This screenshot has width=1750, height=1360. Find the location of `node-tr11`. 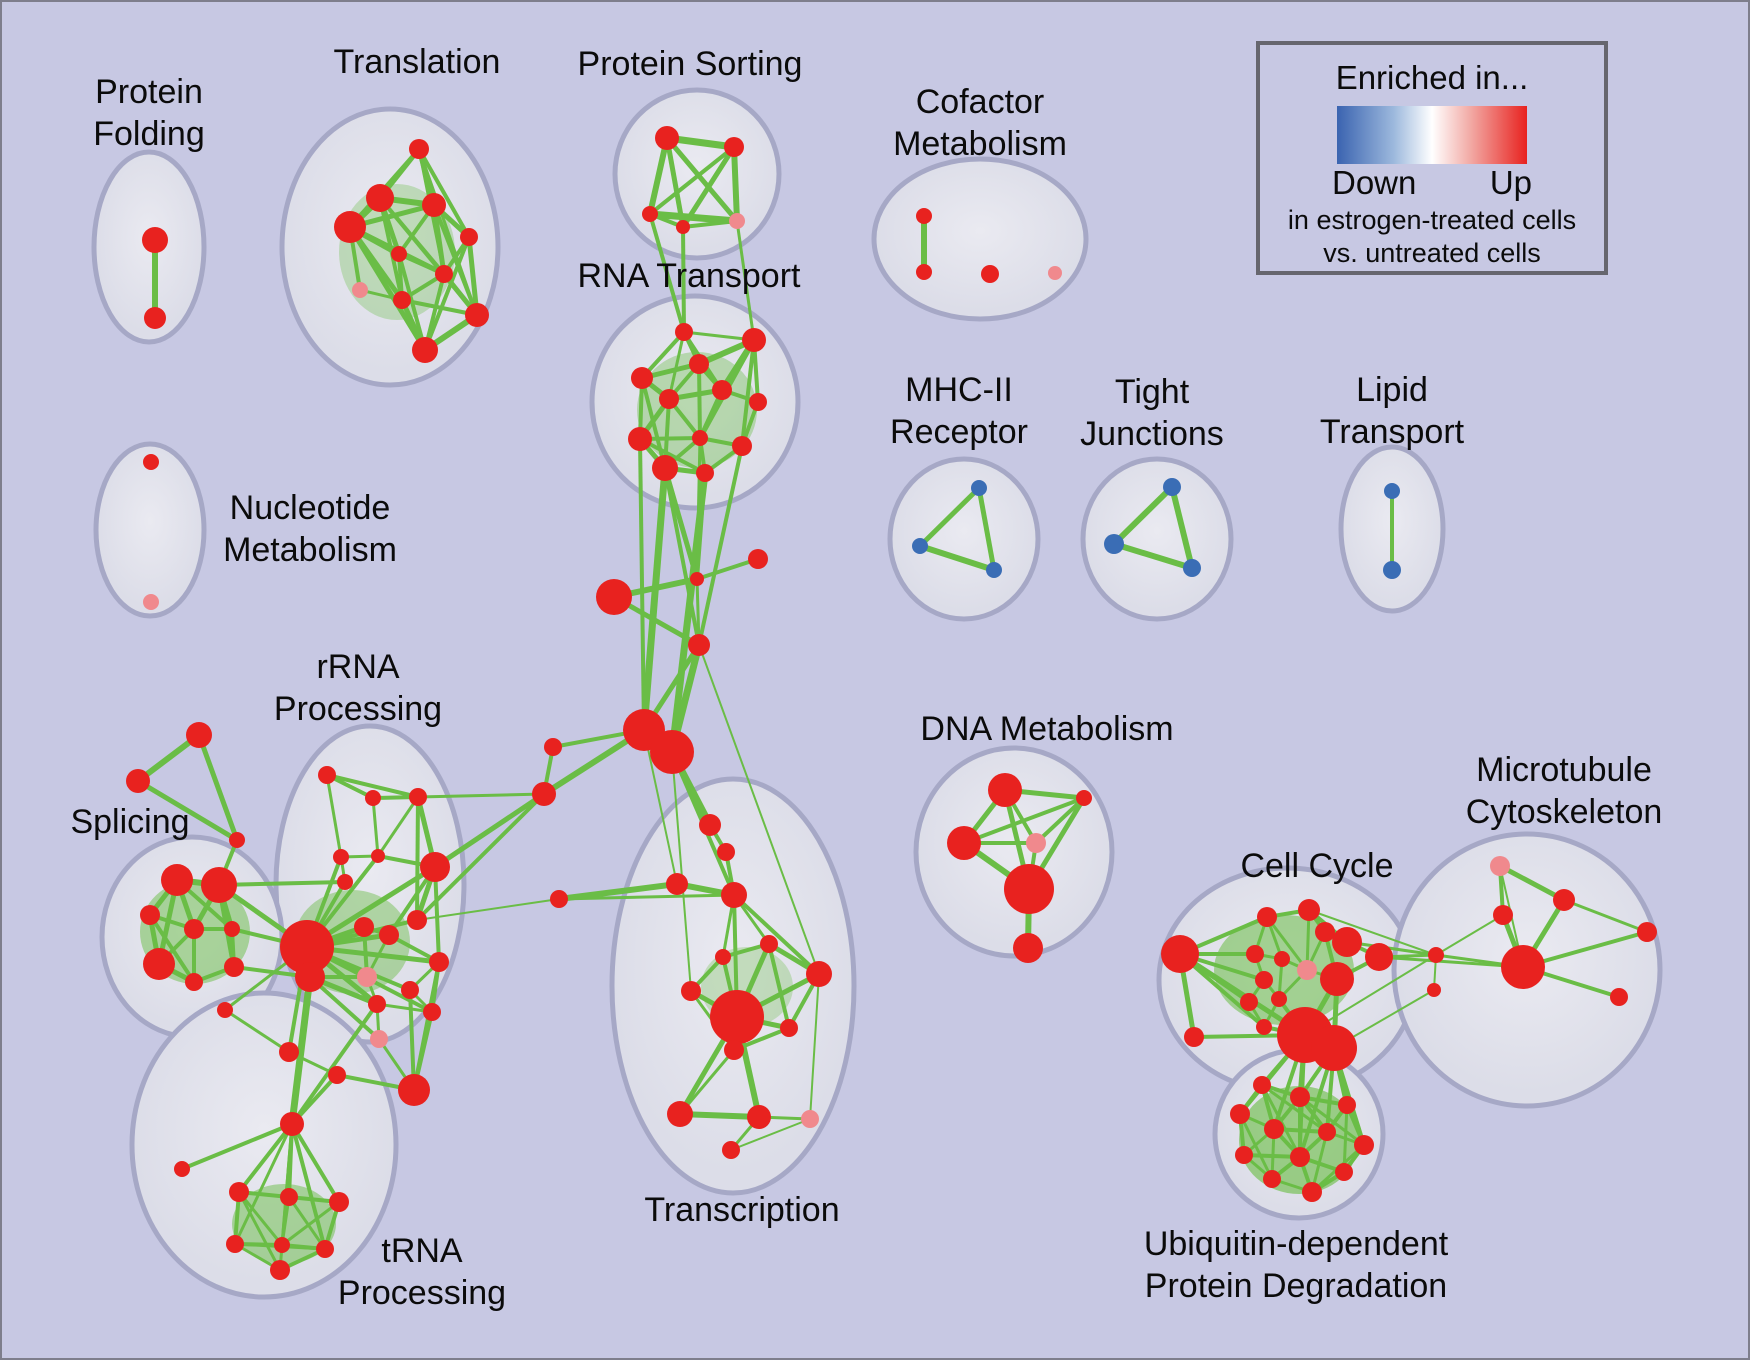

node-tr11 is located at coordinates (734, 1050).